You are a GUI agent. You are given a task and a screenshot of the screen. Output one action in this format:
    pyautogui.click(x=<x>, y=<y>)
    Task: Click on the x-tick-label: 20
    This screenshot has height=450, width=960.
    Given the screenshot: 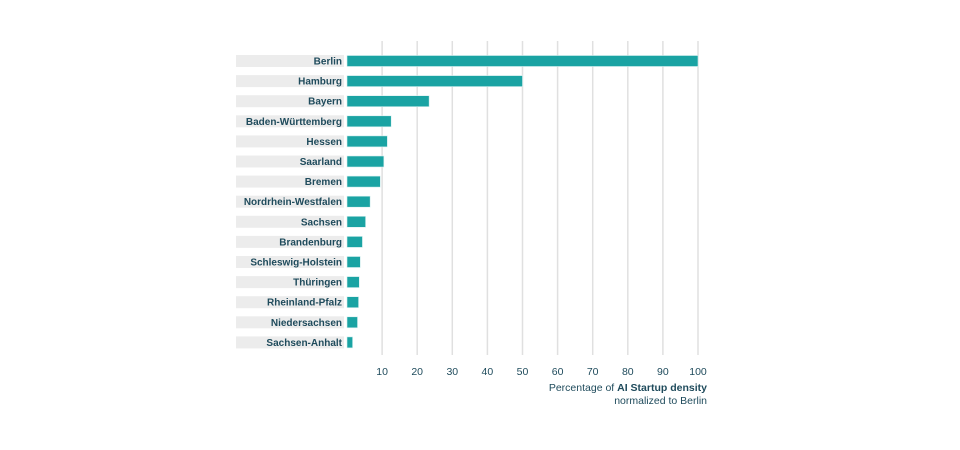 What is the action you would take?
    pyautogui.click(x=417, y=372)
    